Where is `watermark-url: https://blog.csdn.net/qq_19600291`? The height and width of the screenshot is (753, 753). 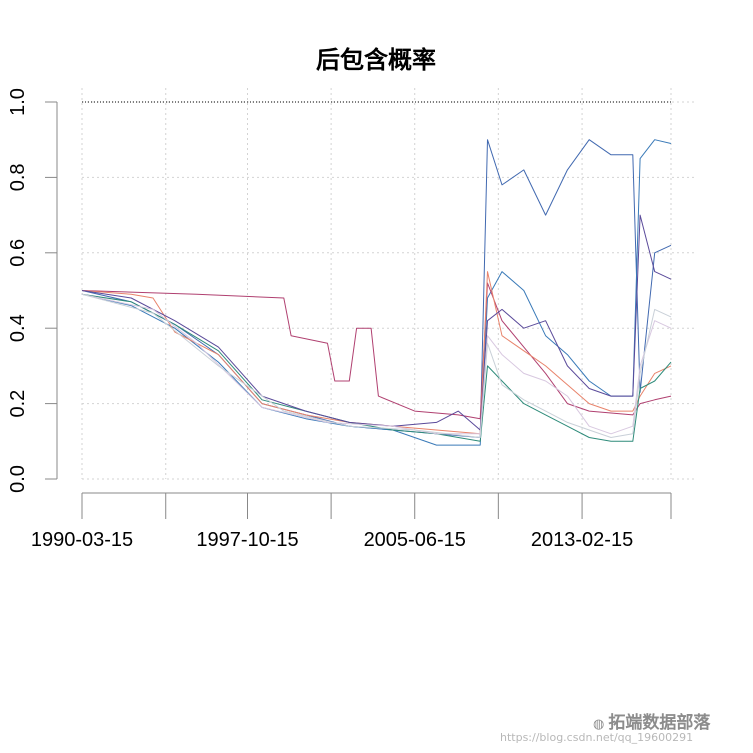 watermark-url: https://blog.csdn.net/qq_19600291 is located at coordinates (597, 737).